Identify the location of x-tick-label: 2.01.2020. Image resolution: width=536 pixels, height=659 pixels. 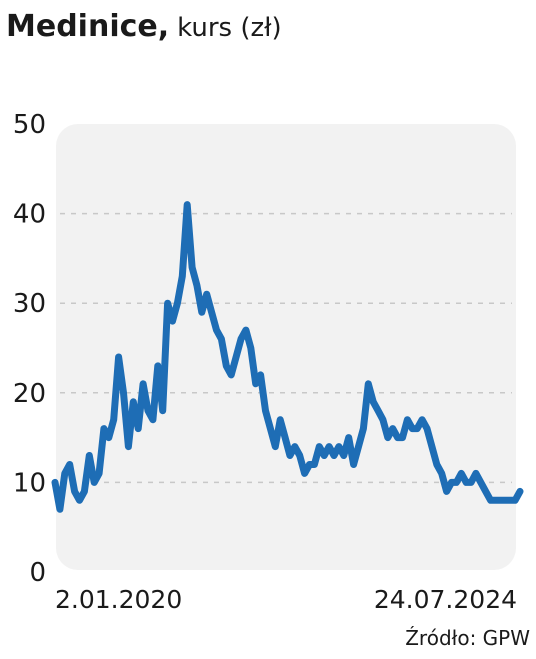
(118, 599).